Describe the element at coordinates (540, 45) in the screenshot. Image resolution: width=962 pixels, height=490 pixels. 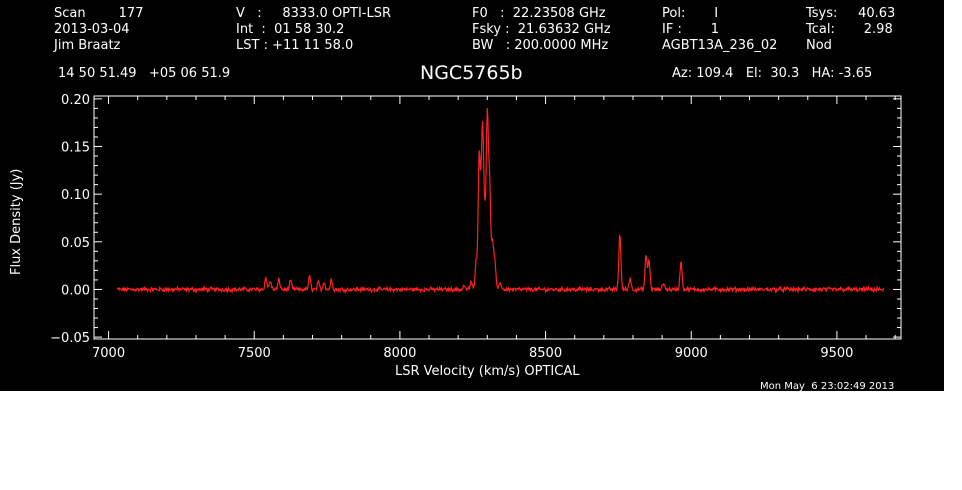
I see `bandwidth: BW : 200.0000 MHz` at that location.